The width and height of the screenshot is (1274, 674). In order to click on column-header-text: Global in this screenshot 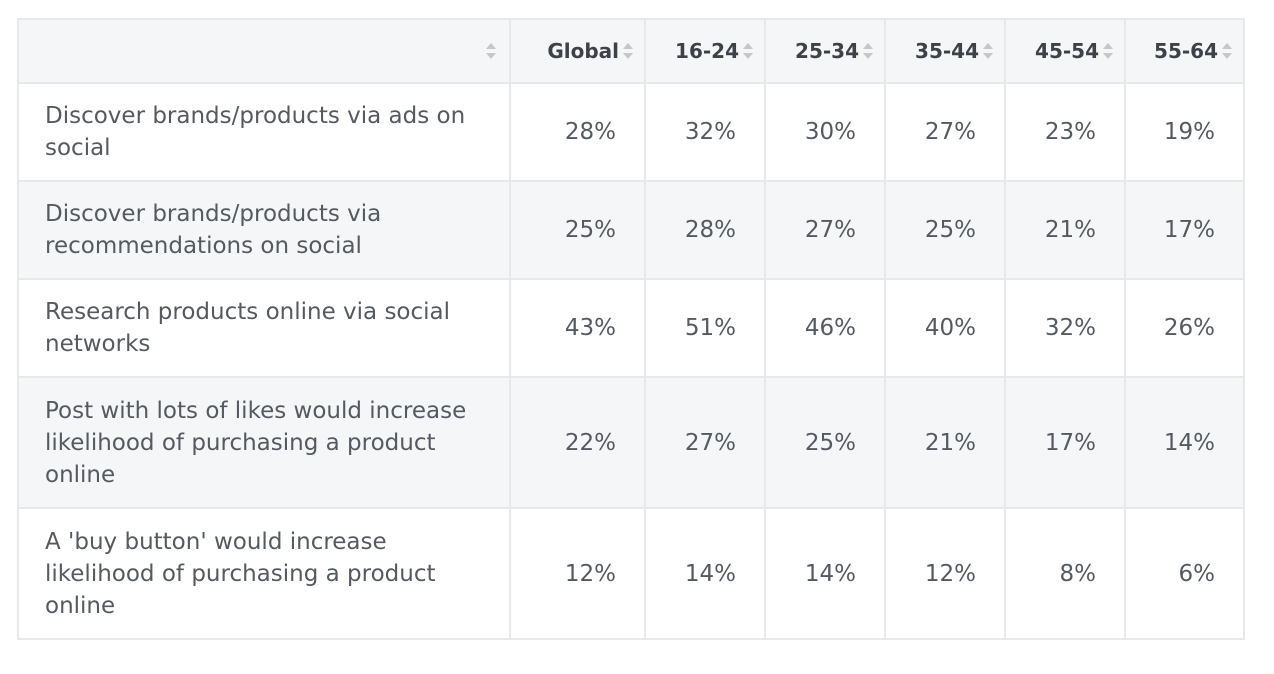, I will do `click(583, 51)`.